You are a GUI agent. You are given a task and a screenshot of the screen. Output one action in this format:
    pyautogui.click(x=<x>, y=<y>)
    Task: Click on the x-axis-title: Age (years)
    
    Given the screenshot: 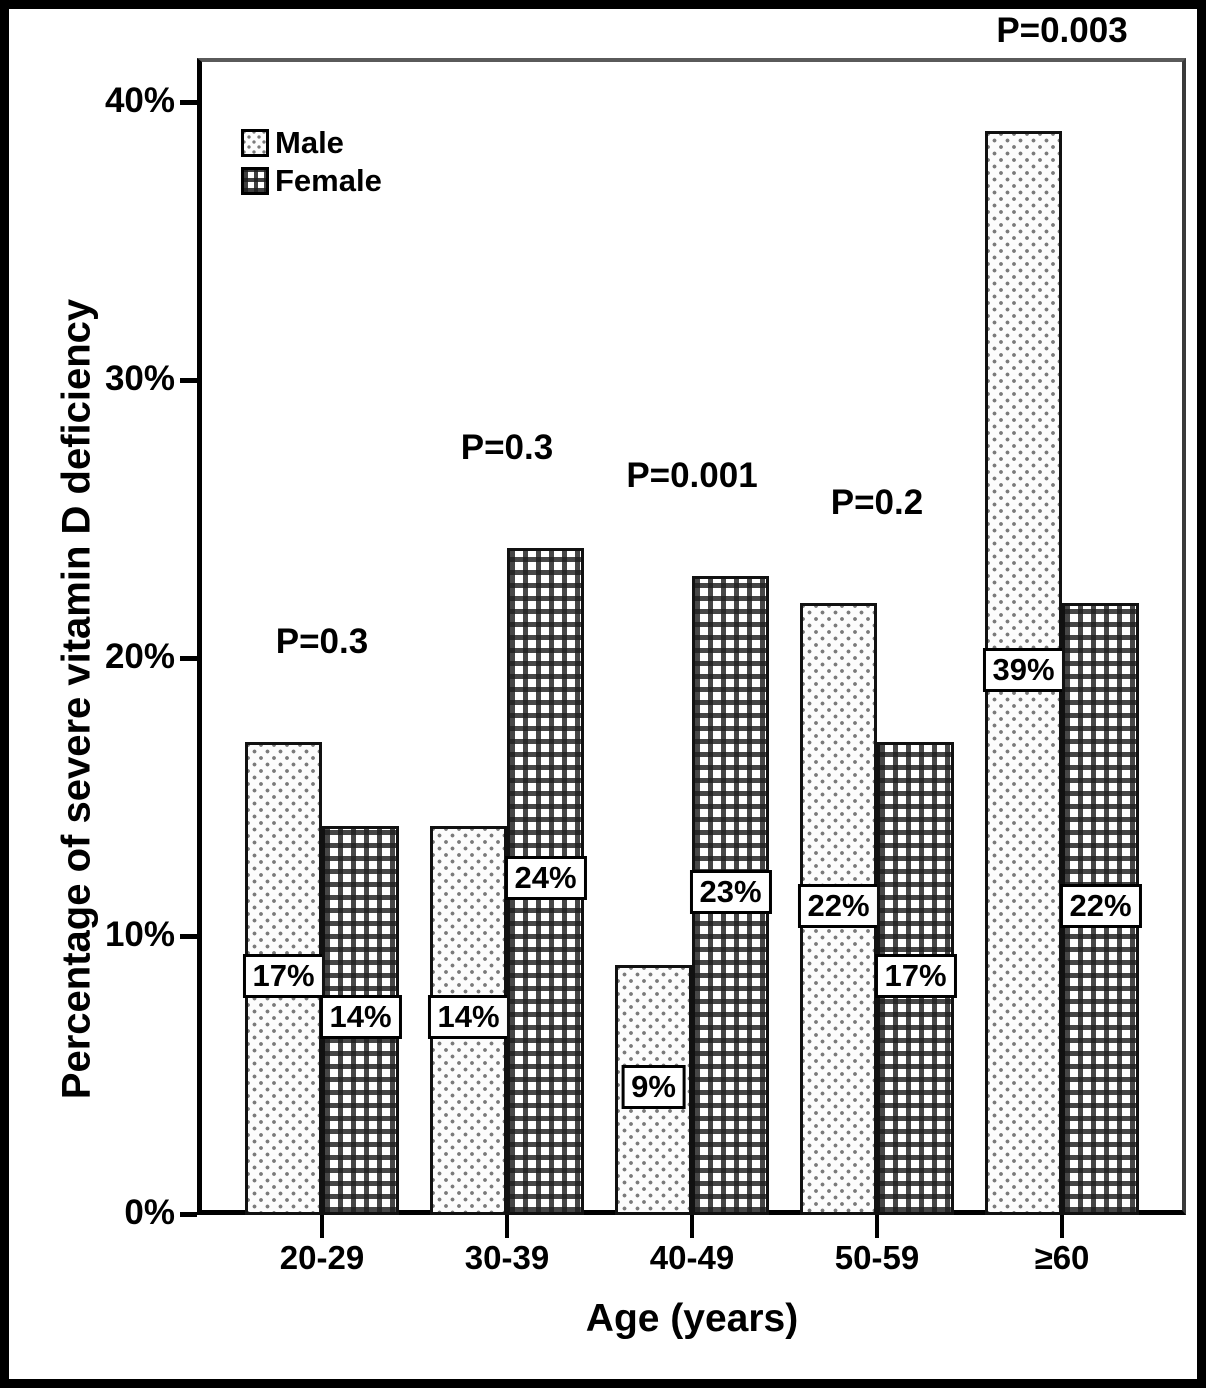 What is the action you would take?
    pyautogui.click(x=692, y=1318)
    